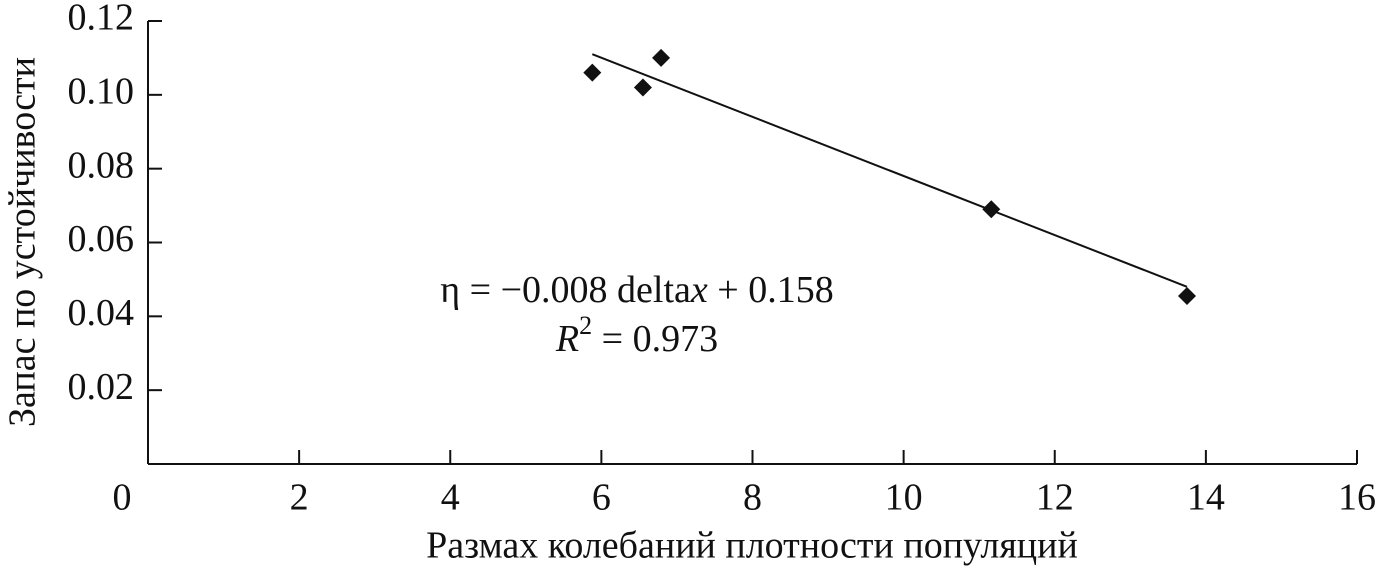 The height and width of the screenshot is (573, 1378). Describe the element at coordinates (752, 546) in the screenshot. I see `x-axis-title: Размах колебаний плотности популяций` at that location.